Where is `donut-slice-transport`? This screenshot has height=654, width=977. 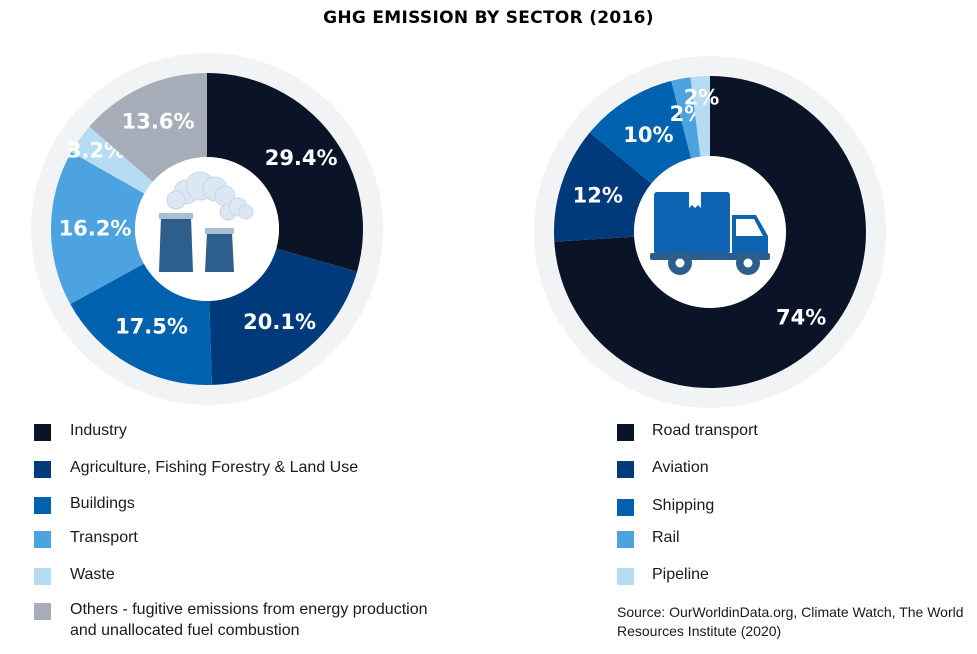
donut-slice-transport is located at coordinates (98, 228).